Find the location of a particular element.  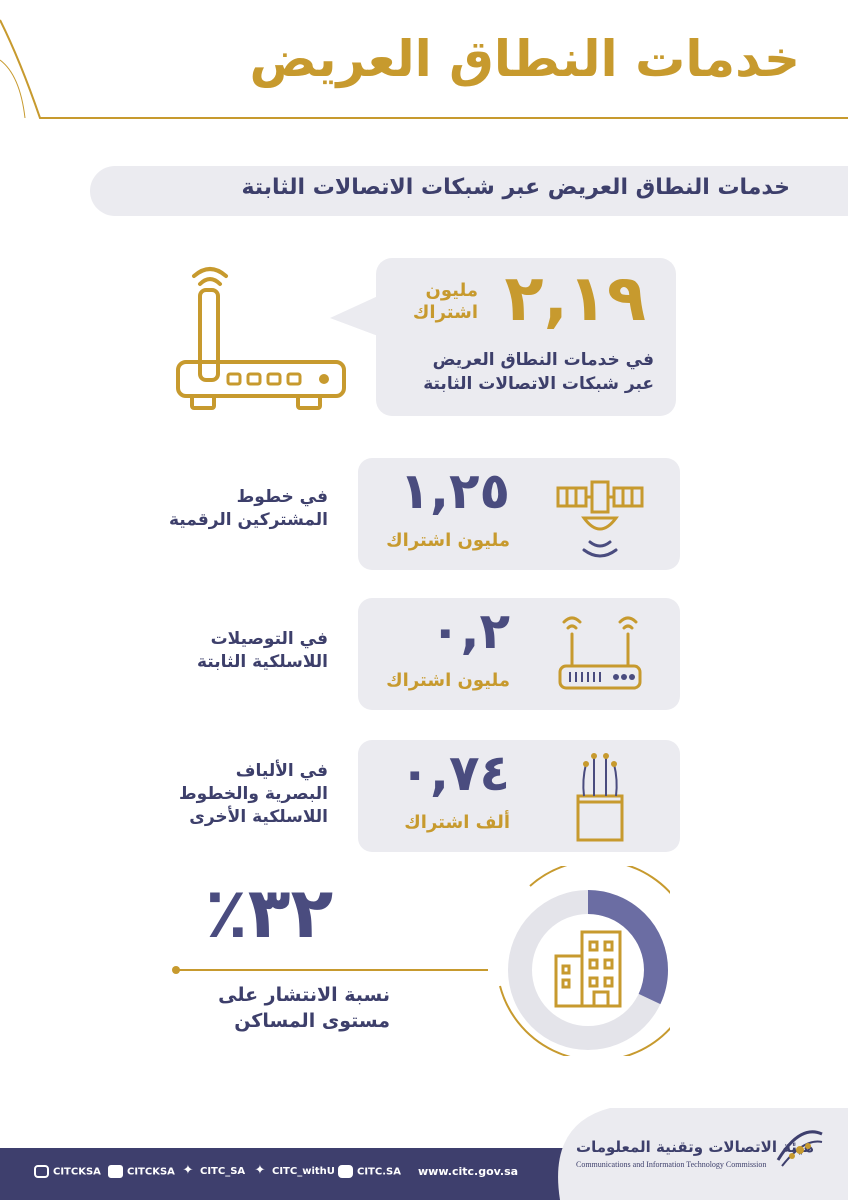

penetration-chart is located at coordinates (421, 961).